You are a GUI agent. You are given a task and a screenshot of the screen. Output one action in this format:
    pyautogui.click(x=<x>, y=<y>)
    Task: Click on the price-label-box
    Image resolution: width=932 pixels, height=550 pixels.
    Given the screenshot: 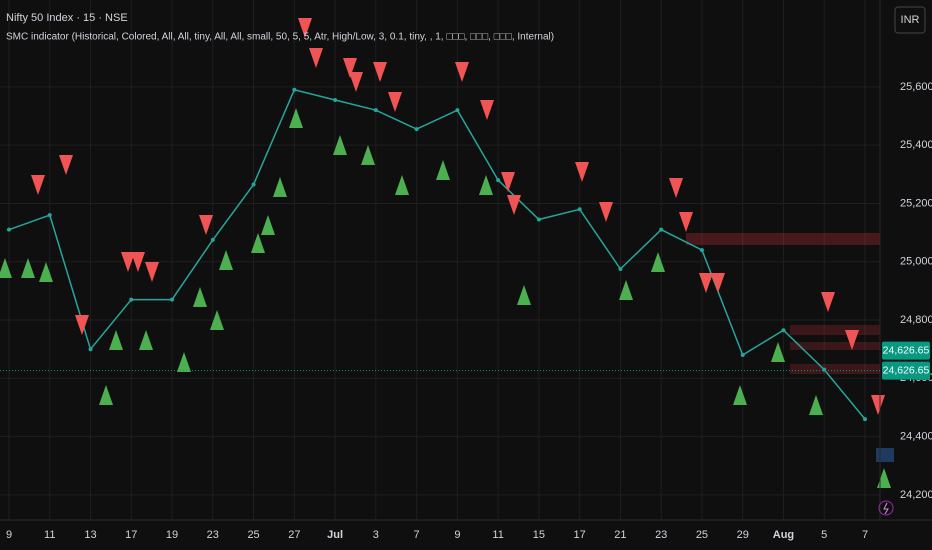 What is the action you would take?
    pyautogui.click(x=906, y=350)
    